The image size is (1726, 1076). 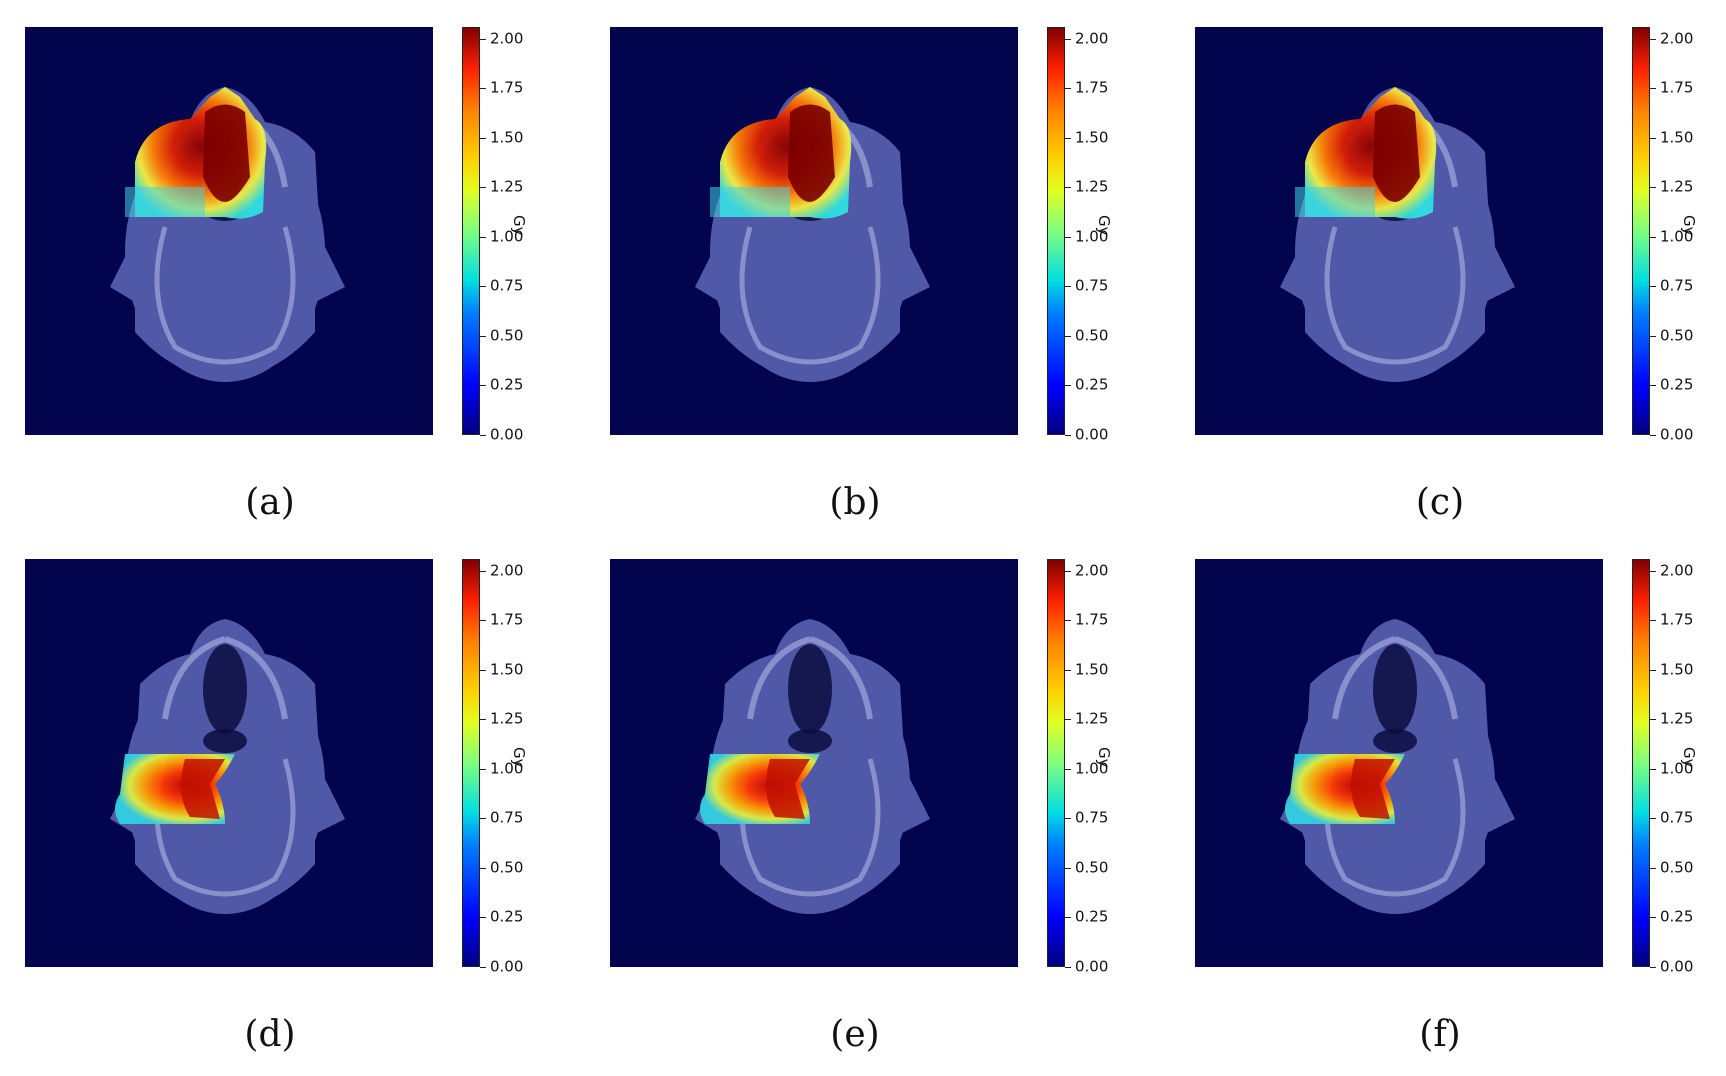 I want to click on panel-caption: (a), so click(x=270, y=502).